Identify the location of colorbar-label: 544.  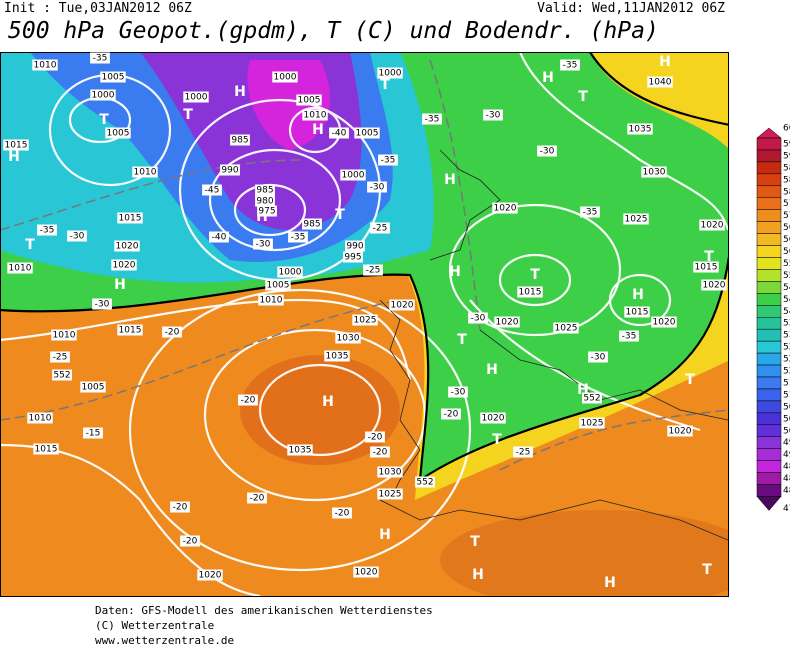
(786, 300).